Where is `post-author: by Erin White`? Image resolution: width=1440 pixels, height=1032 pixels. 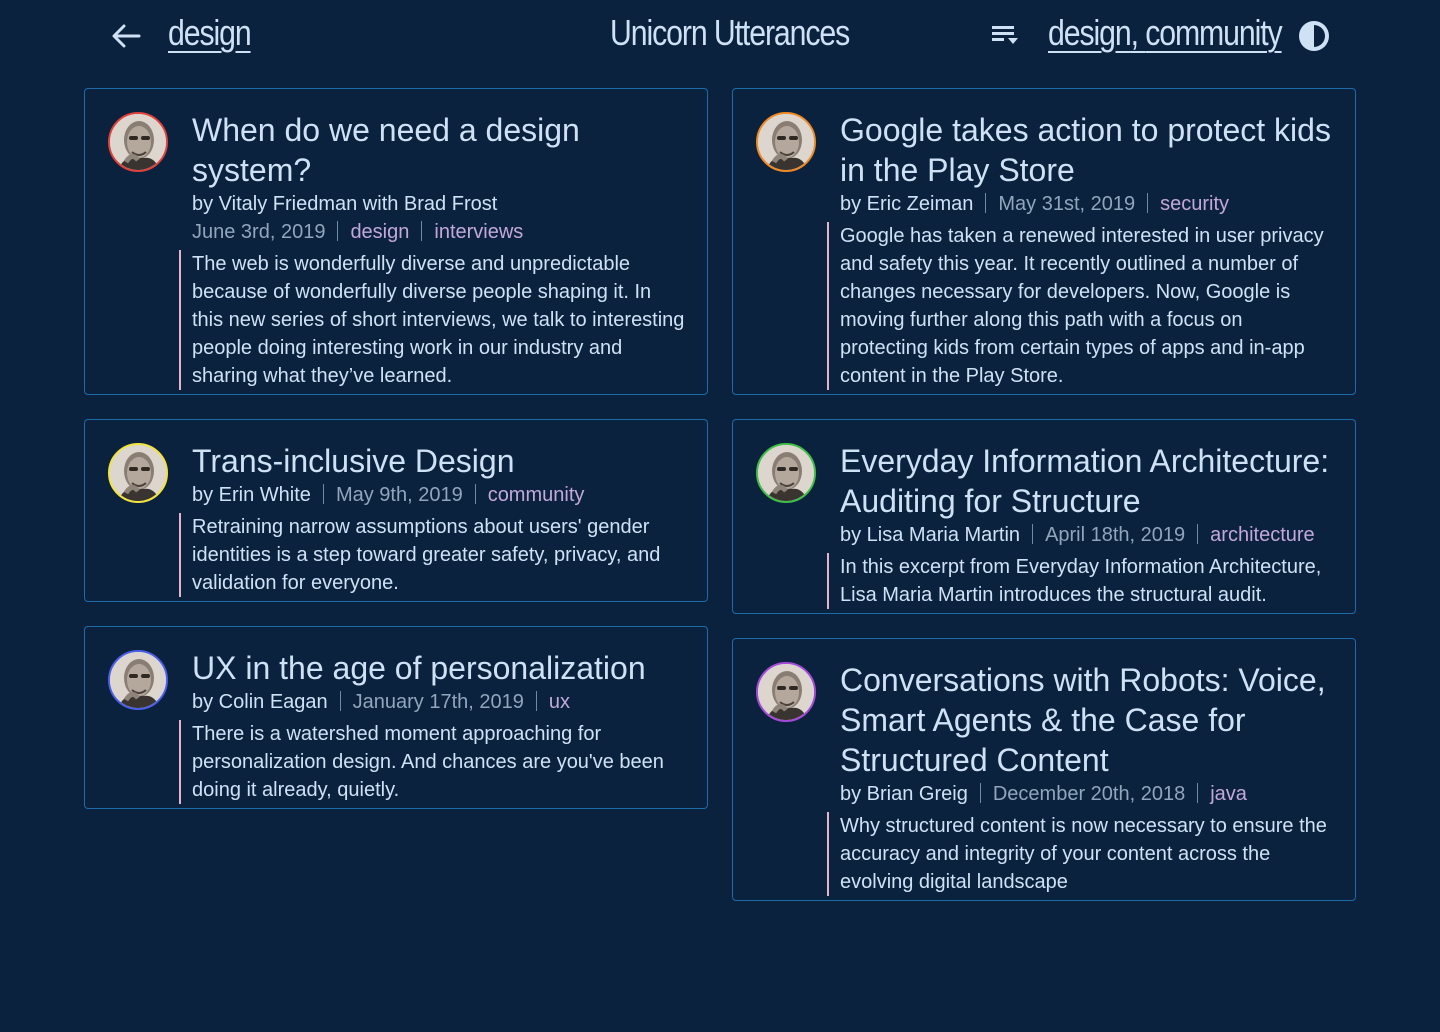 post-author: by Erin White is located at coordinates (251, 495).